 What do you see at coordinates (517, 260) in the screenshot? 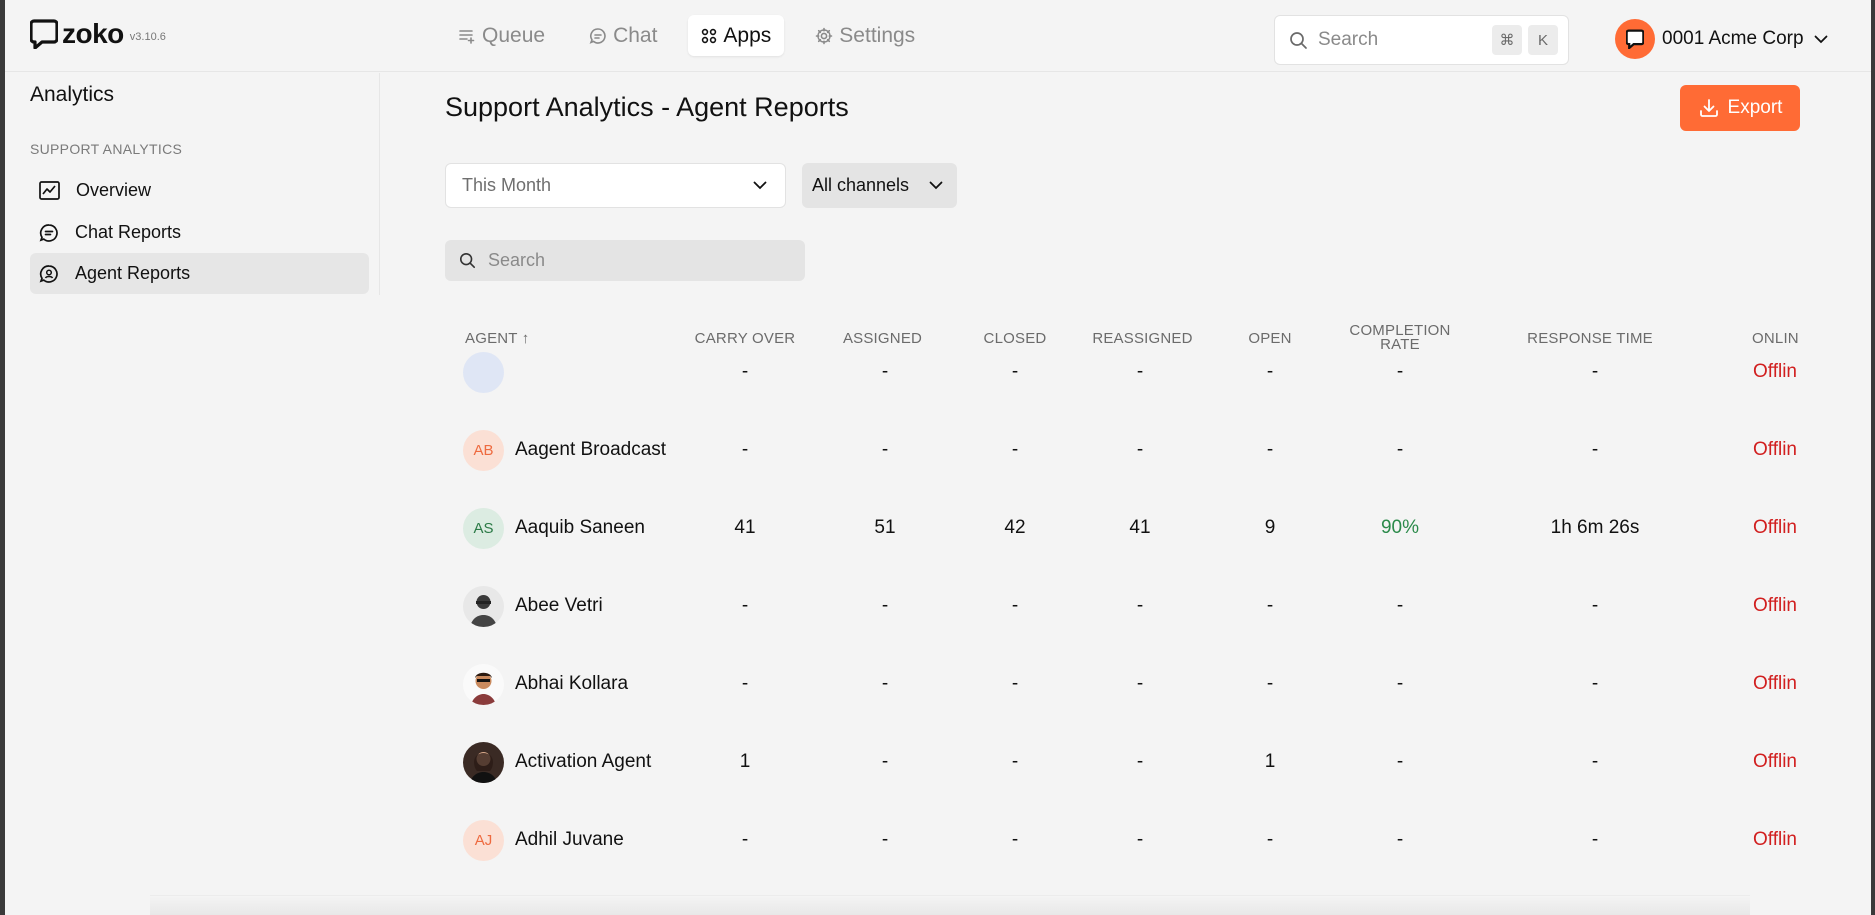
I see `table-search-placeholder: Search` at bounding box center [517, 260].